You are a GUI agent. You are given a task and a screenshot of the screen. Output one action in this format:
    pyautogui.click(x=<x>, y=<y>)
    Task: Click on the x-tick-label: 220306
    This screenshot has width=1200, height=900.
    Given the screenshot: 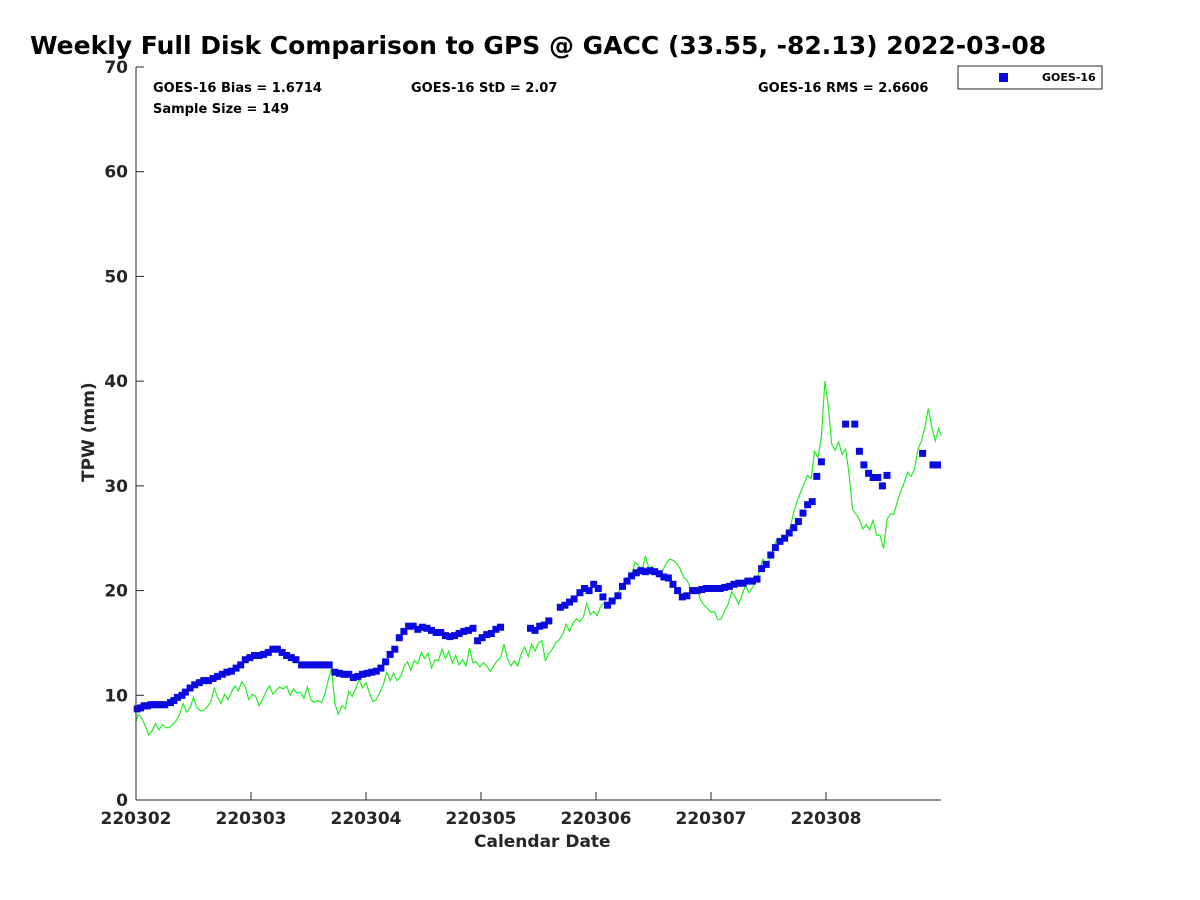 What is the action you would take?
    pyautogui.click(x=596, y=819)
    